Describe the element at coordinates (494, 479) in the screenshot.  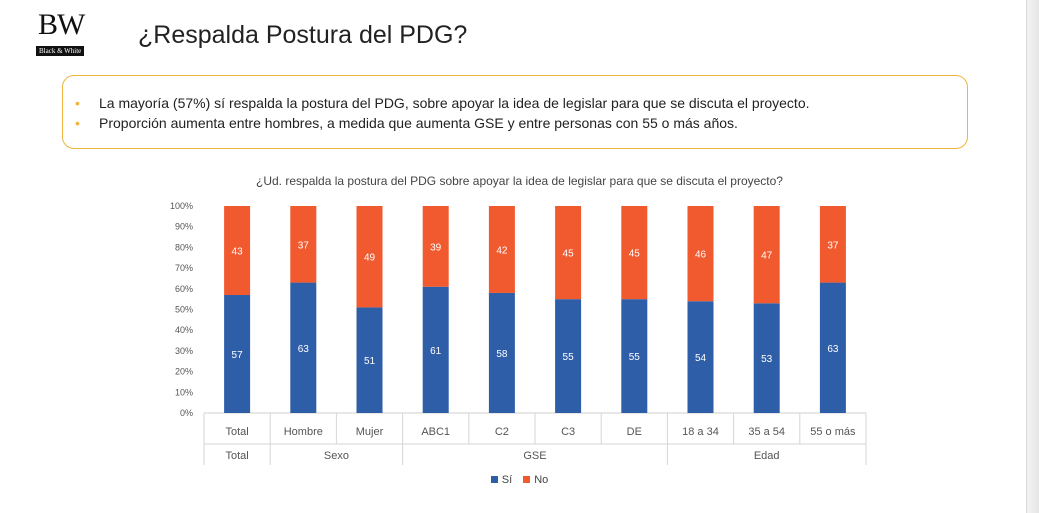
I see `legend-swatch-si` at that location.